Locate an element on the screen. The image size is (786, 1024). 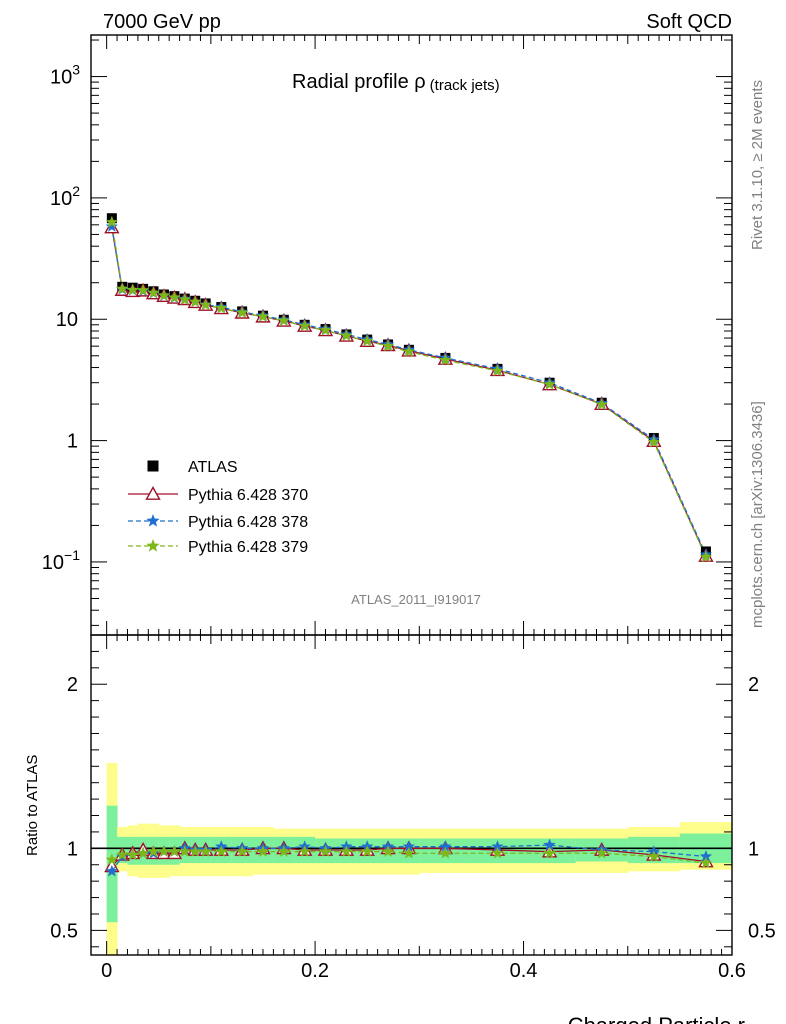
x-tick-label: 0.4 is located at coordinates (524, 971).